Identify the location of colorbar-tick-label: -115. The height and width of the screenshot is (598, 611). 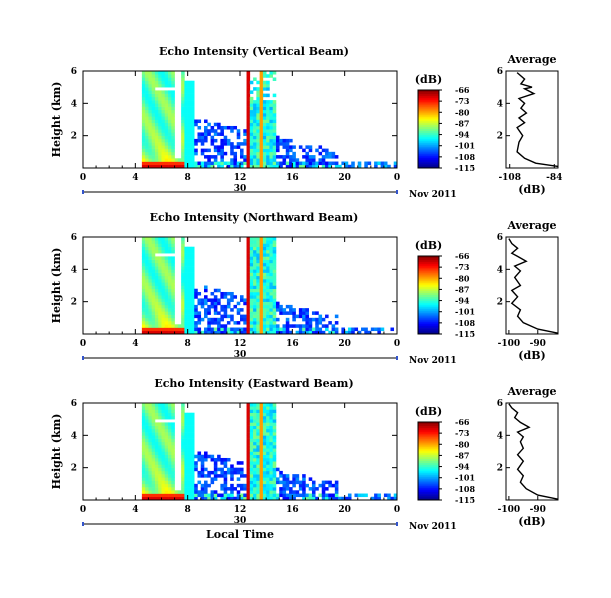
(465, 334).